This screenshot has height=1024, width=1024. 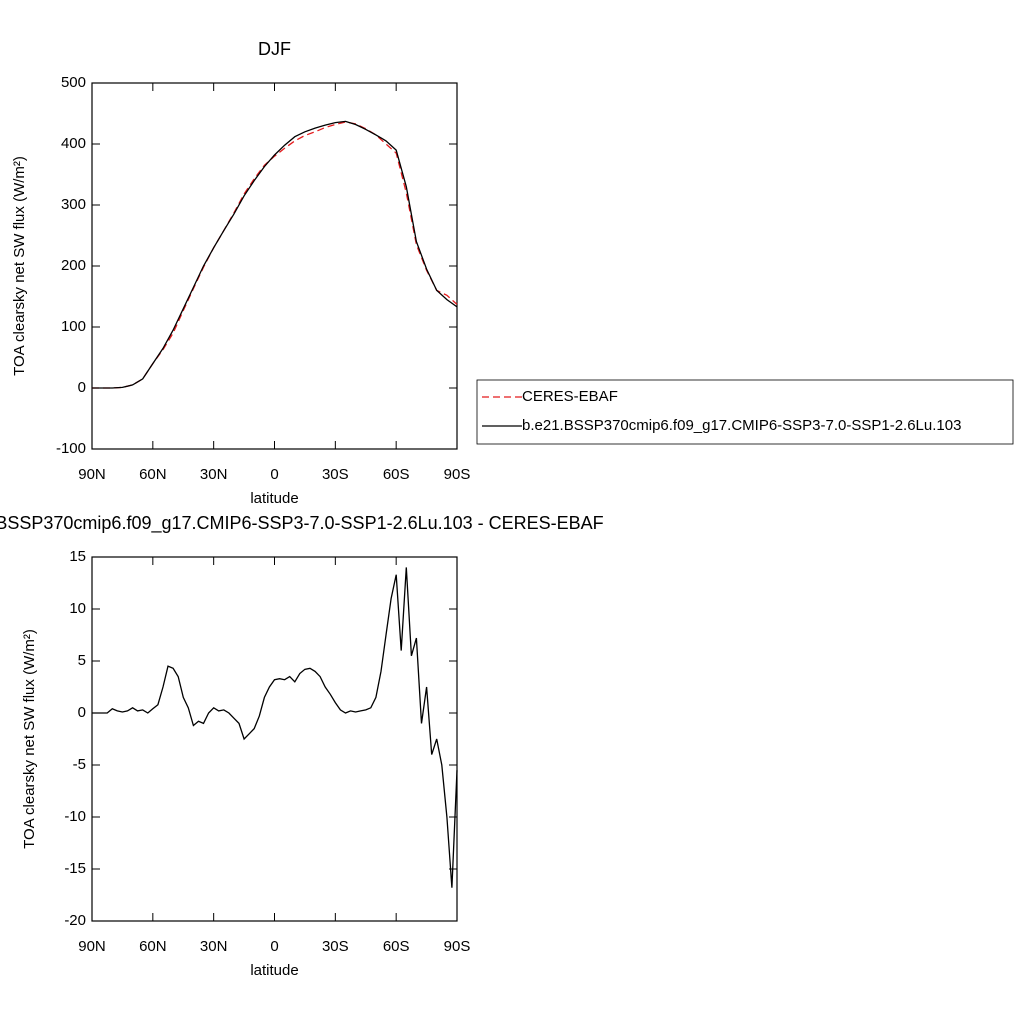 What do you see at coordinates (75, 920) in the screenshot?
I see `y-tick-label: -20` at bounding box center [75, 920].